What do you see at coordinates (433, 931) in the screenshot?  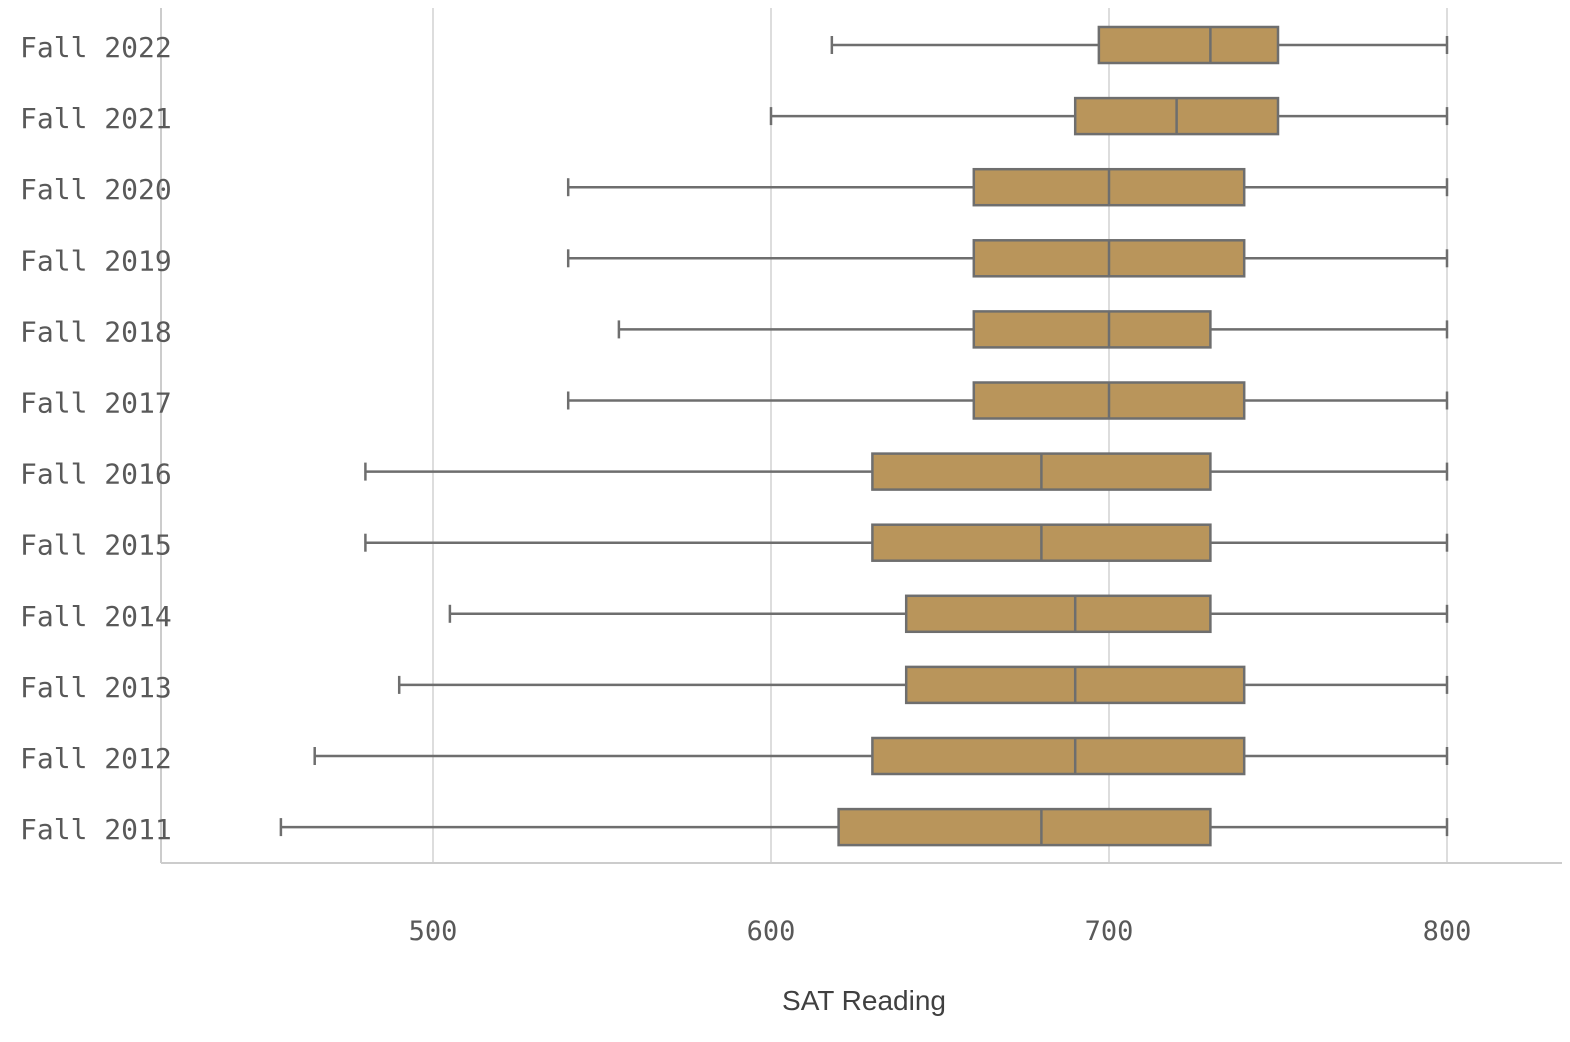 I see `x-tick-label-500: 500` at bounding box center [433, 931].